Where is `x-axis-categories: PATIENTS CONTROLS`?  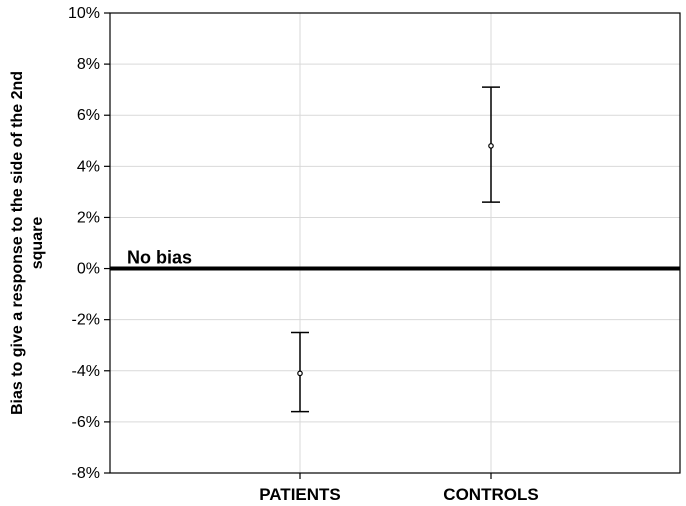
x-axis-categories: PATIENTS CONTROLS is located at coordinates (399, 488).